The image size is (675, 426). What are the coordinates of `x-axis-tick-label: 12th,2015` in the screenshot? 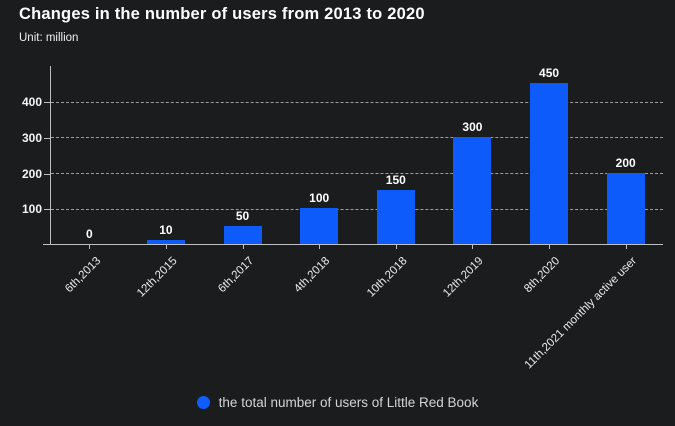 It's located at (157, 277).